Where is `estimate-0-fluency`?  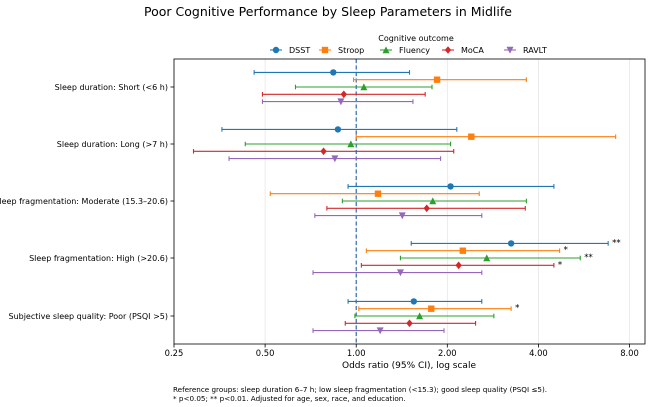
estimate-0-fluency is located at coordinates (363, 87).